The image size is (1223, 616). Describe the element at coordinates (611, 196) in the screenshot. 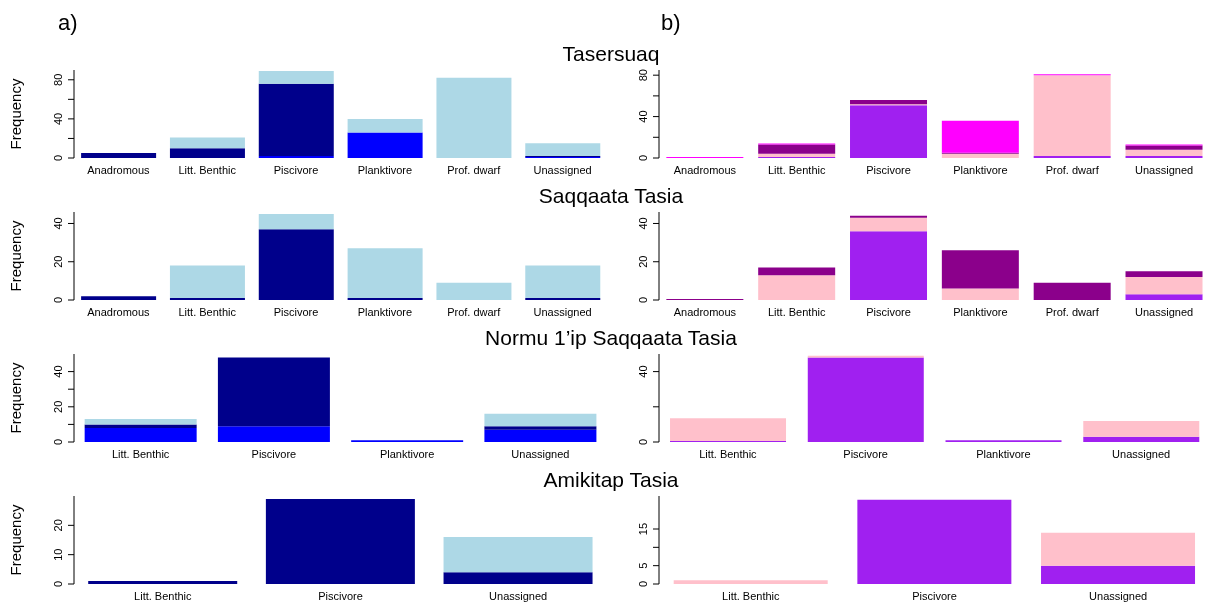

I see `chart-title: Saqqaata Tasia` at that location.